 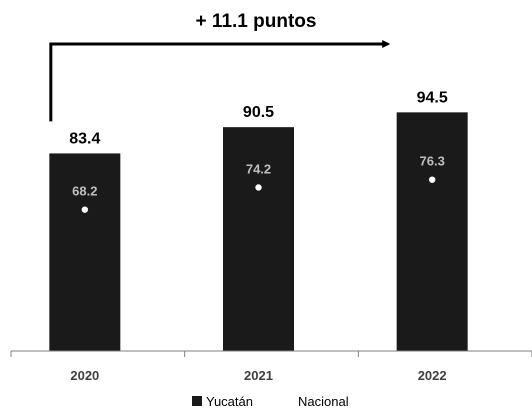 What do you see at coordinates (432, 231) in the screenshot?
I see `bar-yucatan-2022` at bounding box center [432, 231].